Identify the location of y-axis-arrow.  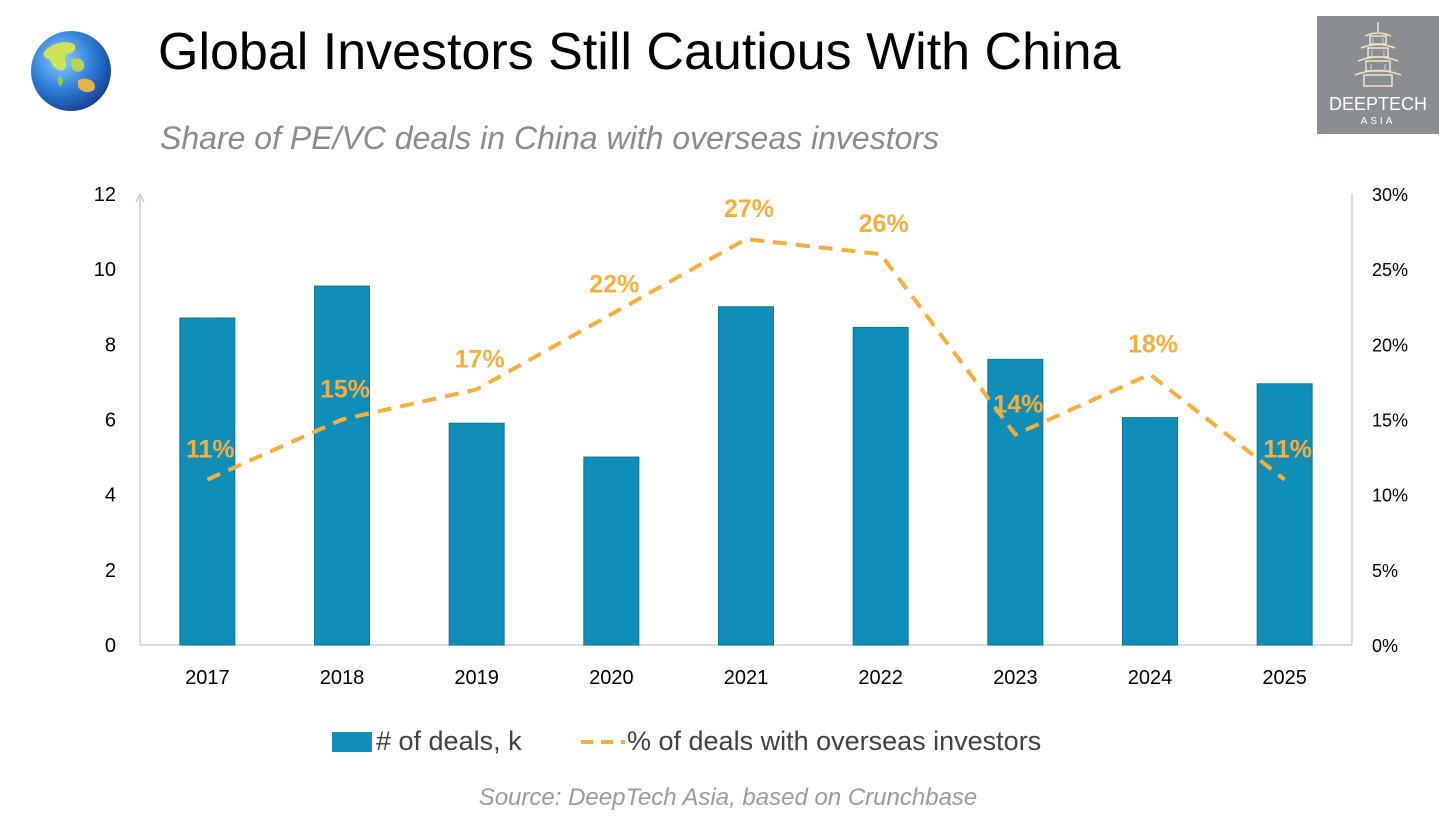
(140, 197).